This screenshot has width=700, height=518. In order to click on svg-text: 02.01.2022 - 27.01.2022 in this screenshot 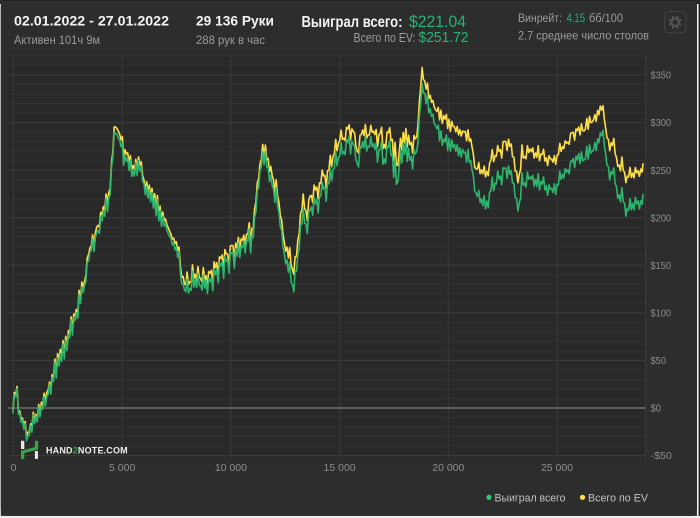, I will do `click(91, 21)`.